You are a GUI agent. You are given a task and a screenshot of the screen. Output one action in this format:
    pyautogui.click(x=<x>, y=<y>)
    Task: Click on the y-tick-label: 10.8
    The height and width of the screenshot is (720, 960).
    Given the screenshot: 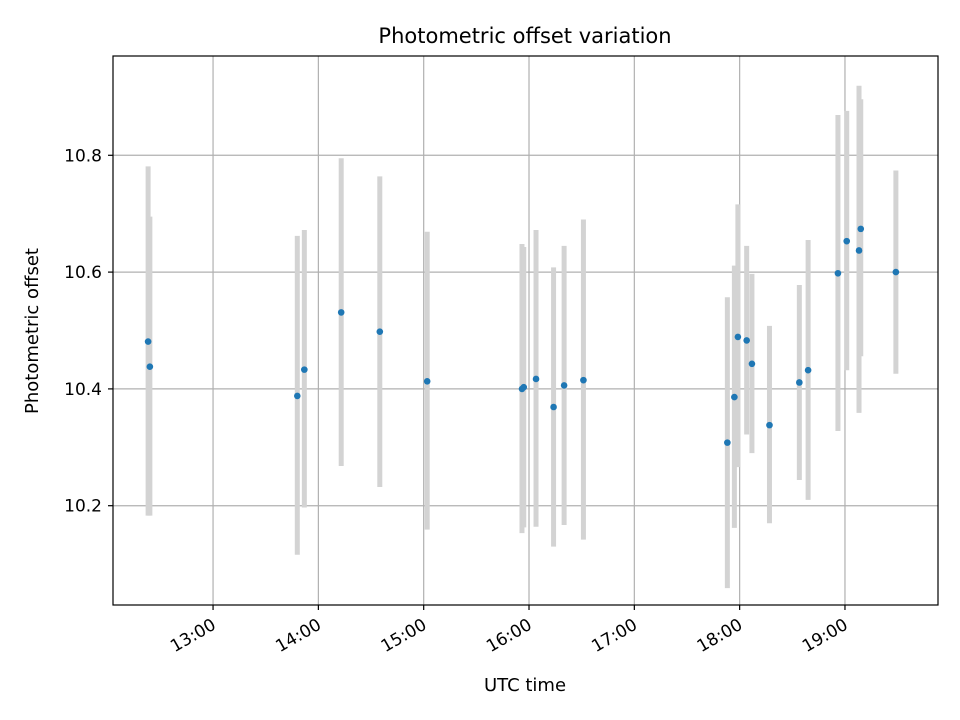 What is the action you would take?
    pyautogui.click(x=83, y=156)
    